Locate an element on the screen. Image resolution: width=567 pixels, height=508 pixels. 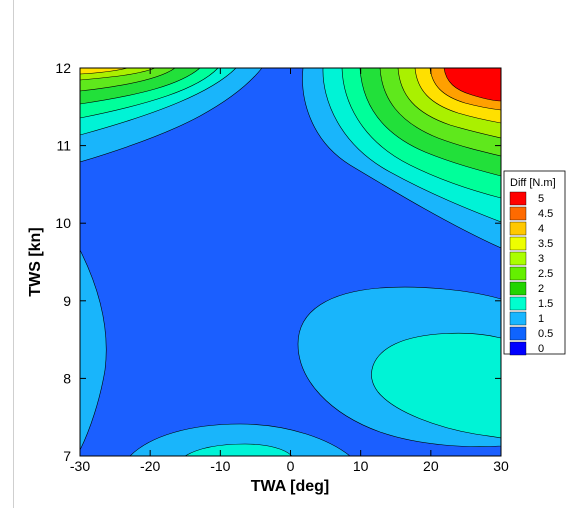
y-axis-title: TWS [kn] is located at coordinates (35, 261).